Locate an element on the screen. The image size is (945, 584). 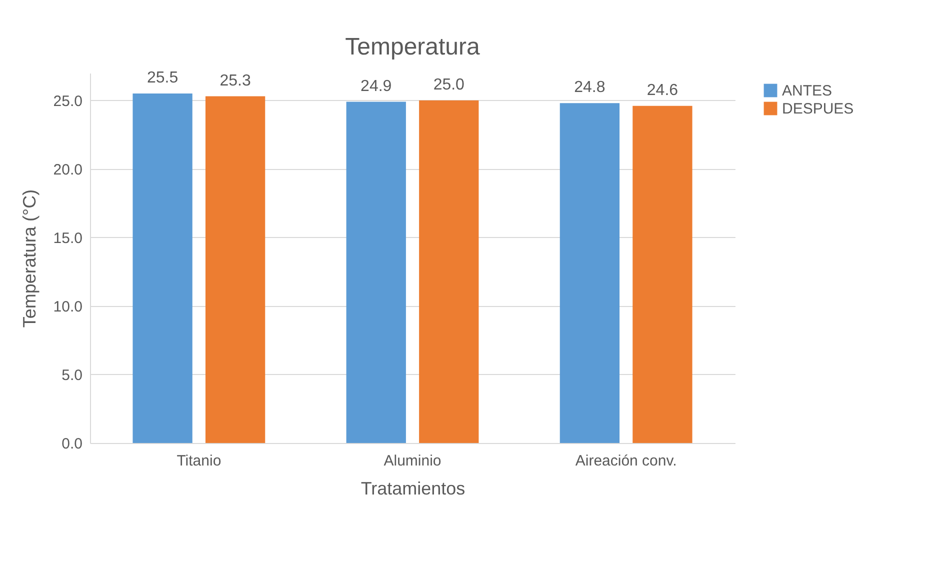
y-tick-label: 5.0 is located at coordinates (72, 375).